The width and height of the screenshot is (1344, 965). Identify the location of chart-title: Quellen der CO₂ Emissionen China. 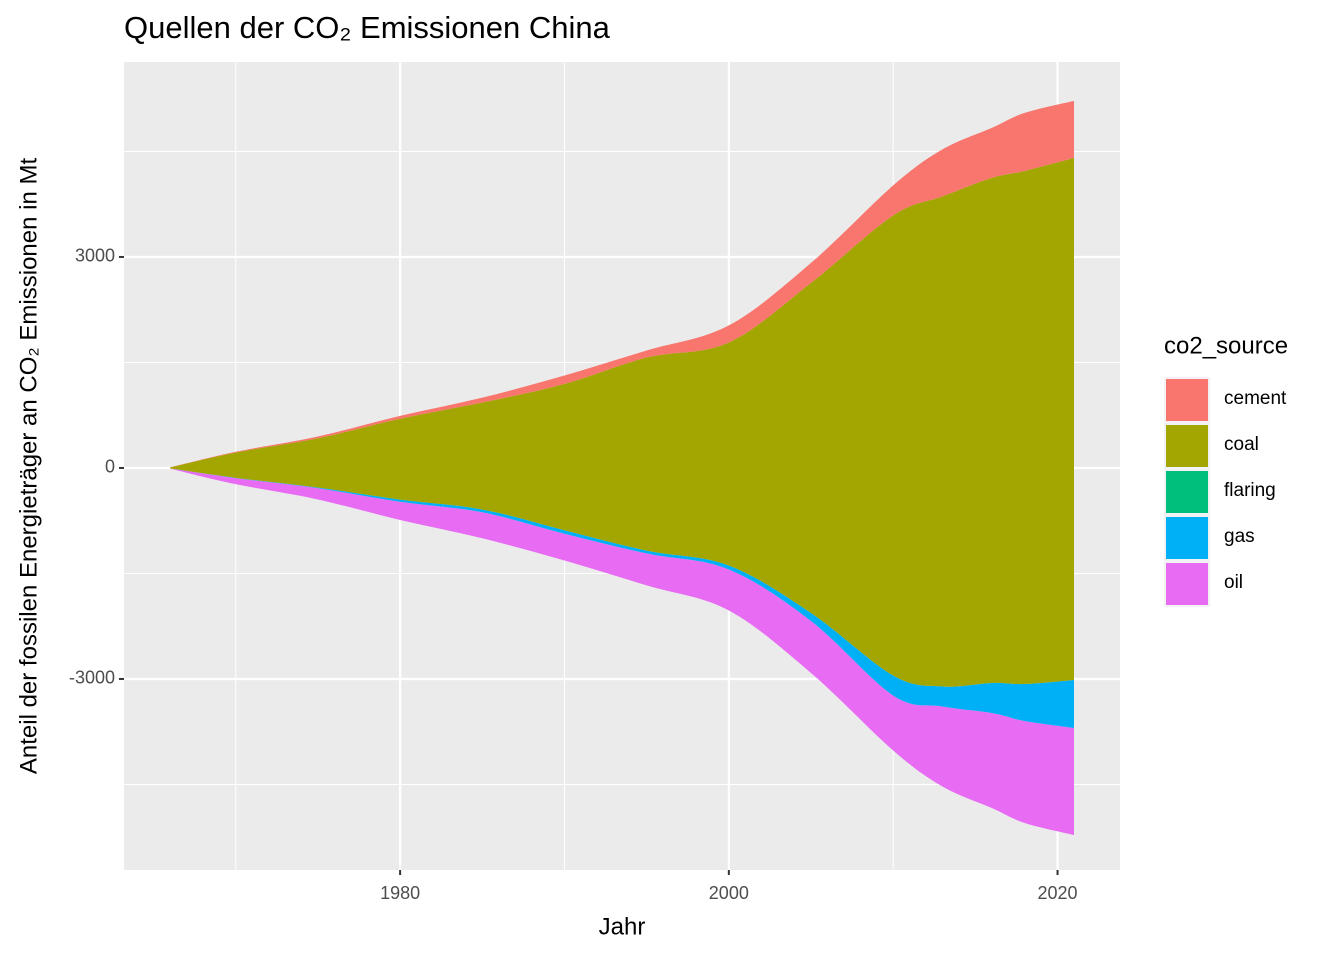
(367, 27).